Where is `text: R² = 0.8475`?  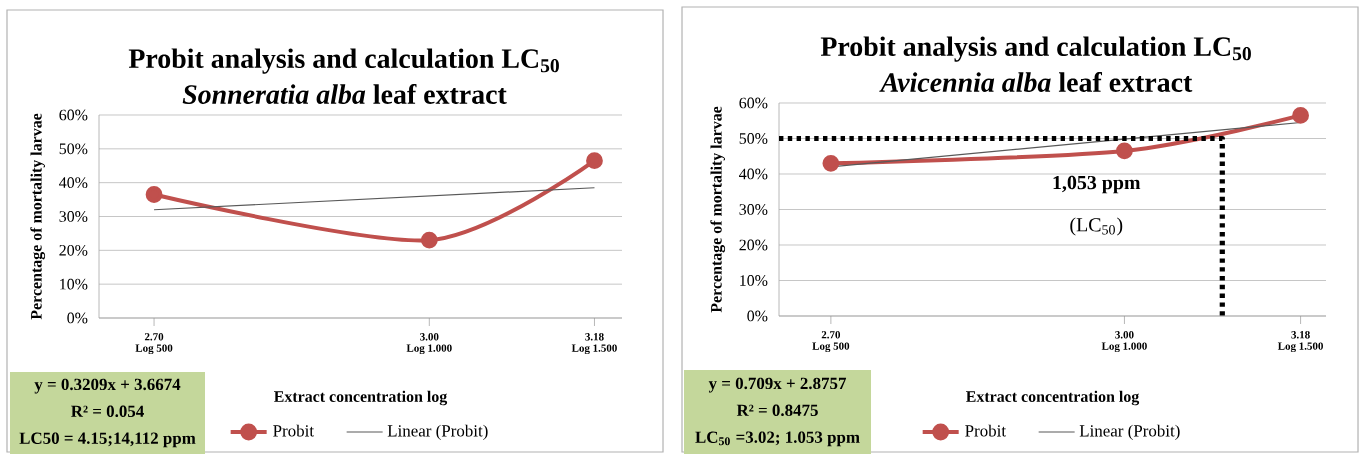
text: R² = 0.8475 is located at coordinates (777, 410).